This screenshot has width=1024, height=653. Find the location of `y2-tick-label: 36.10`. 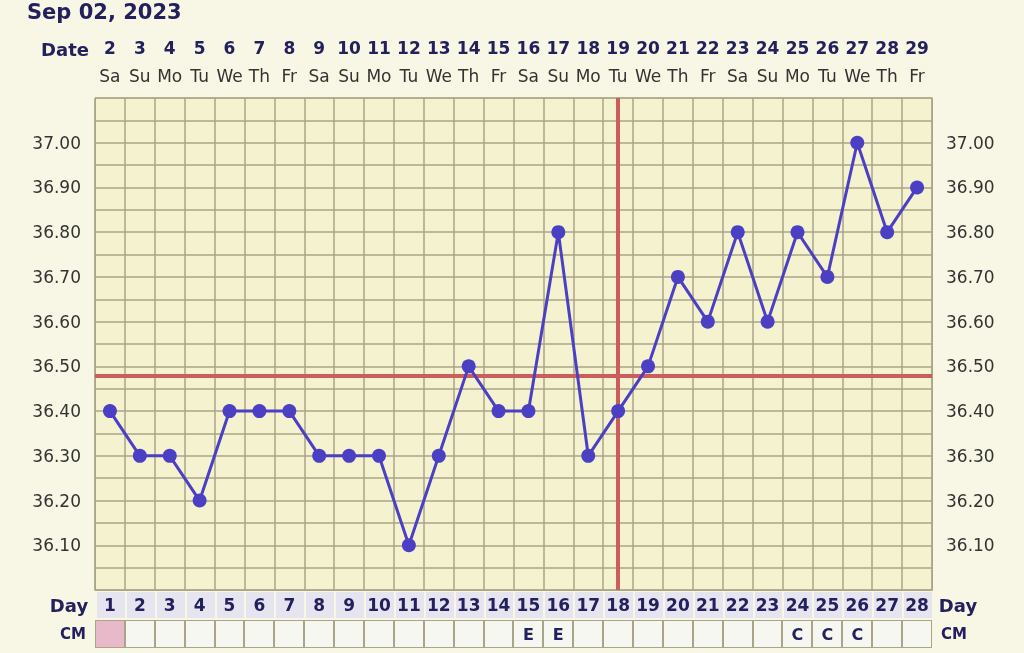

y2-tick-label: 36.10 is located at coordinates (970, 545).